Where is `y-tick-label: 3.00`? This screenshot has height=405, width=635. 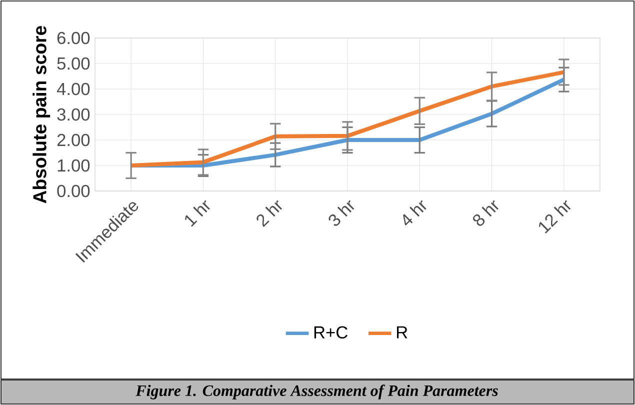
y-tick-label: 3.00 is located at coordinates (73, 114).